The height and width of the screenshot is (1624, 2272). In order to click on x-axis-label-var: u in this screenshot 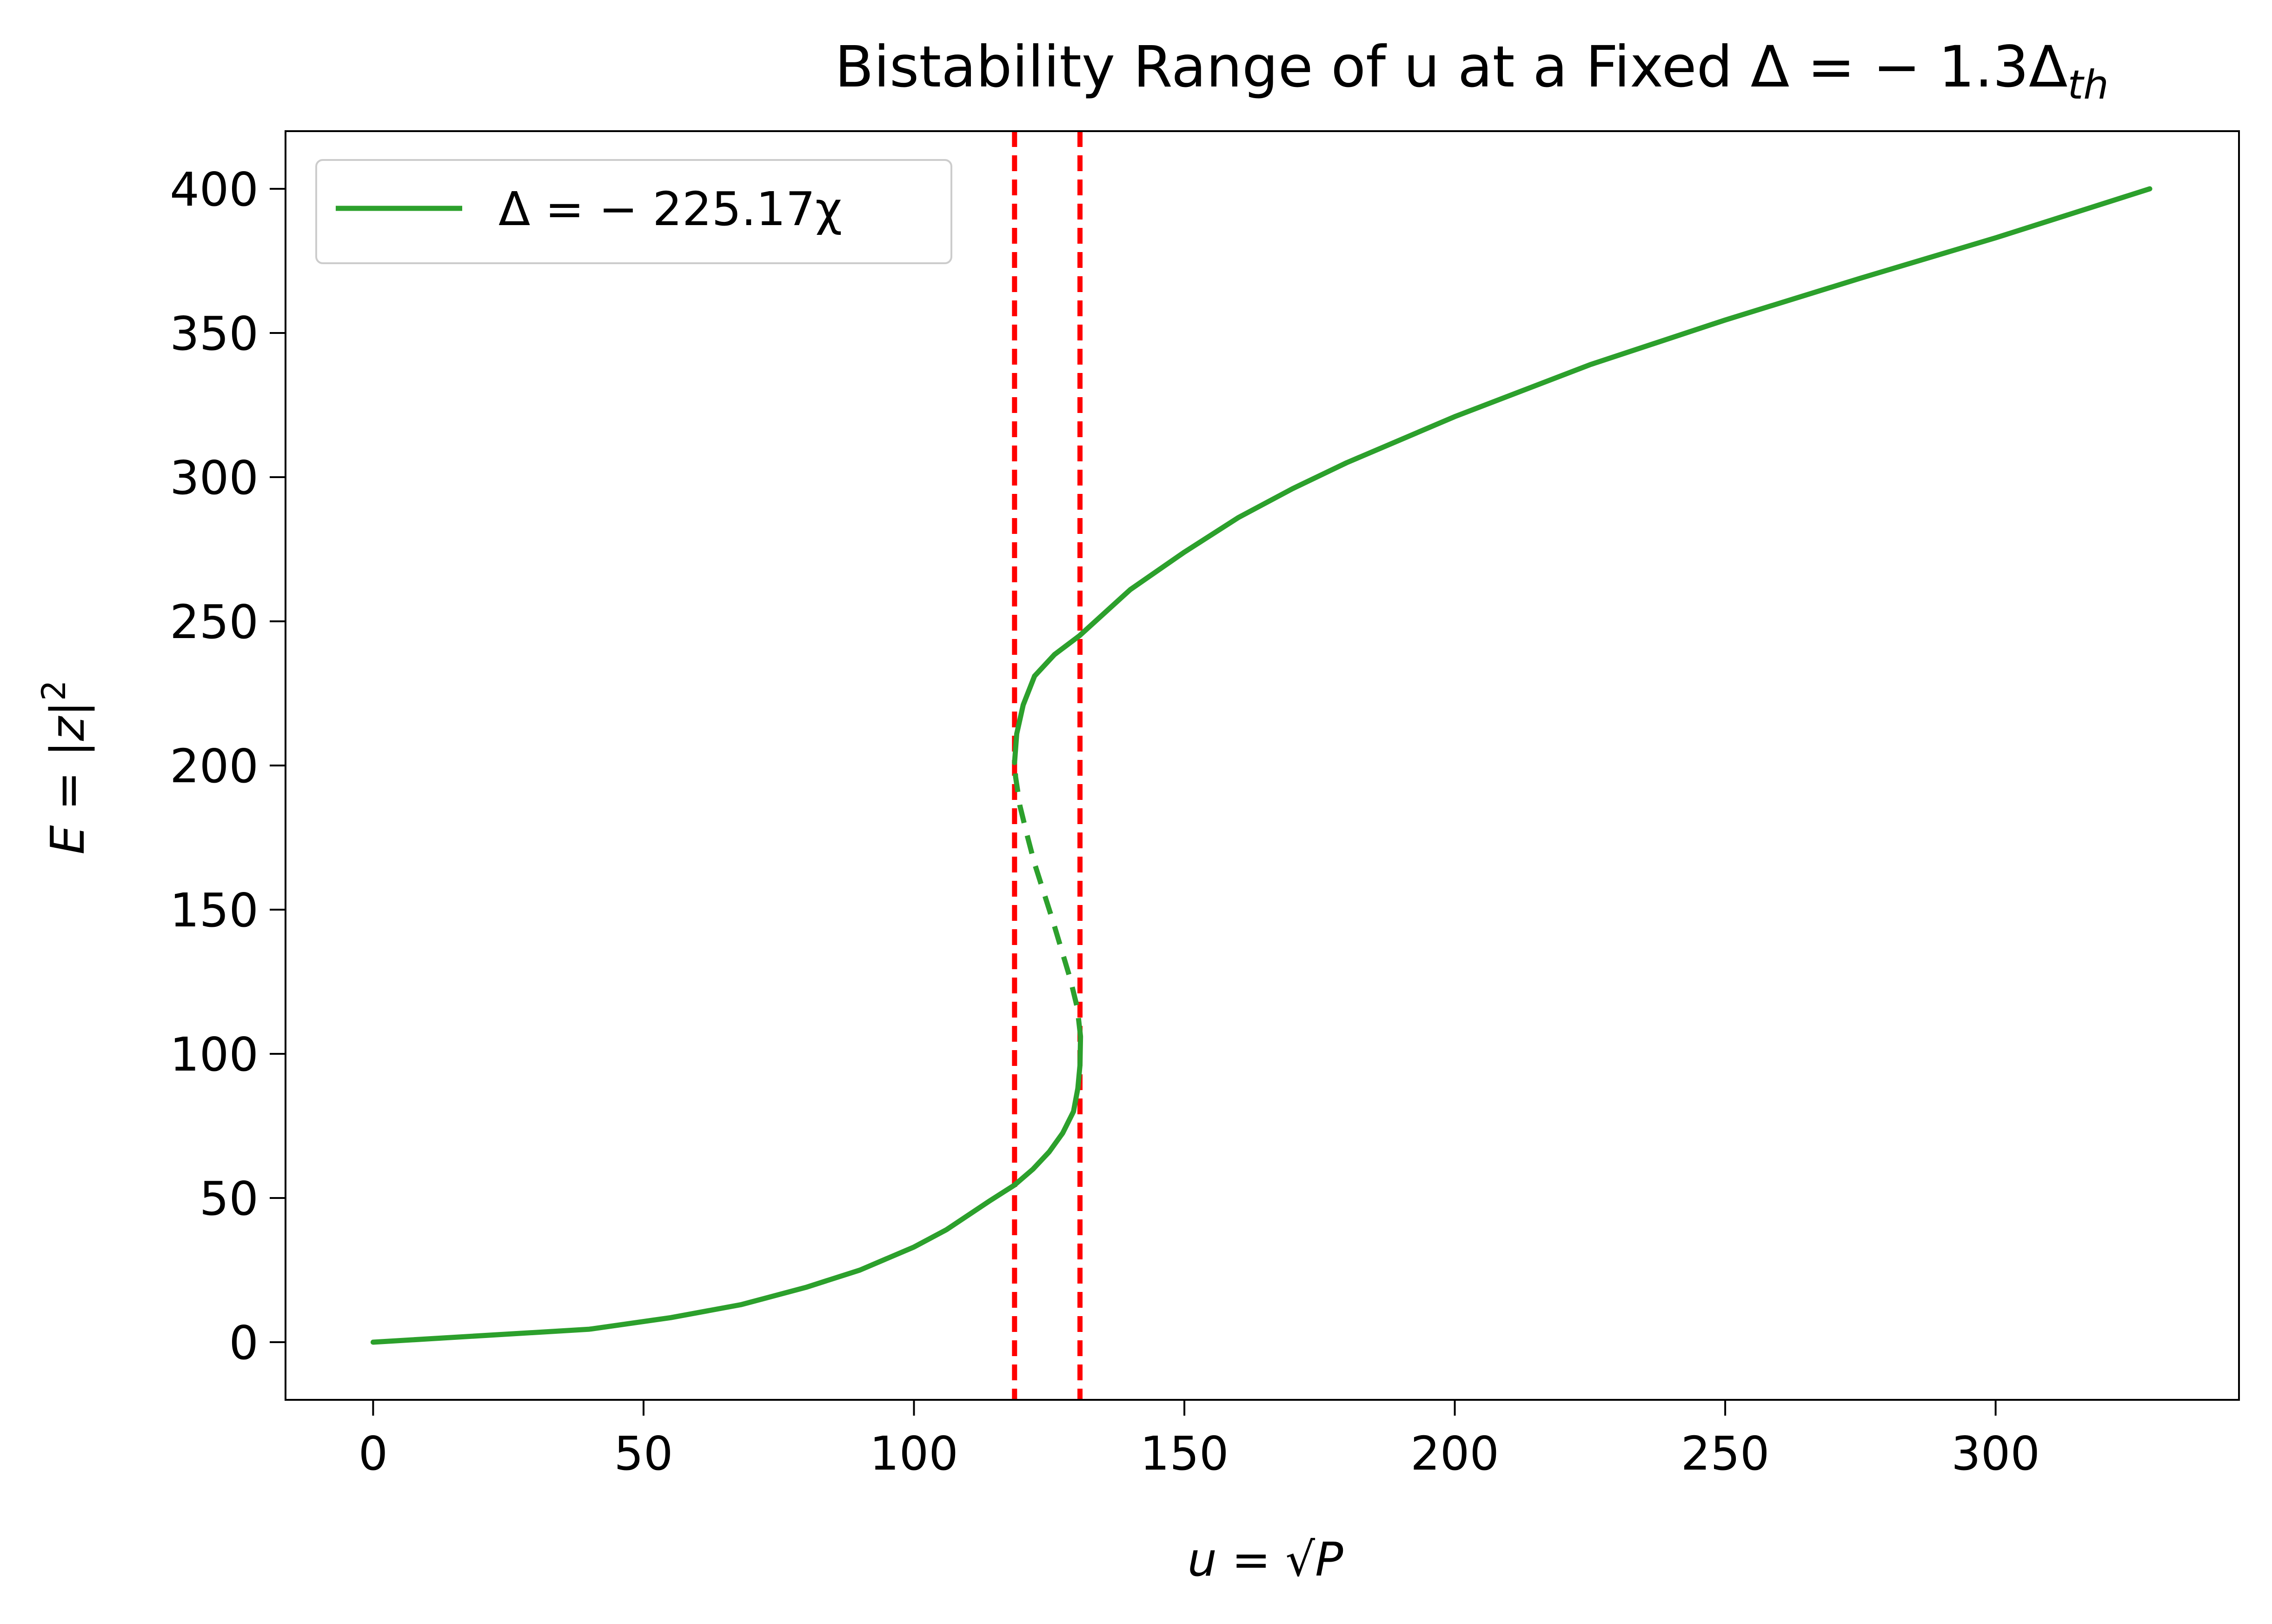, I will do `click(1202, 1559)`.